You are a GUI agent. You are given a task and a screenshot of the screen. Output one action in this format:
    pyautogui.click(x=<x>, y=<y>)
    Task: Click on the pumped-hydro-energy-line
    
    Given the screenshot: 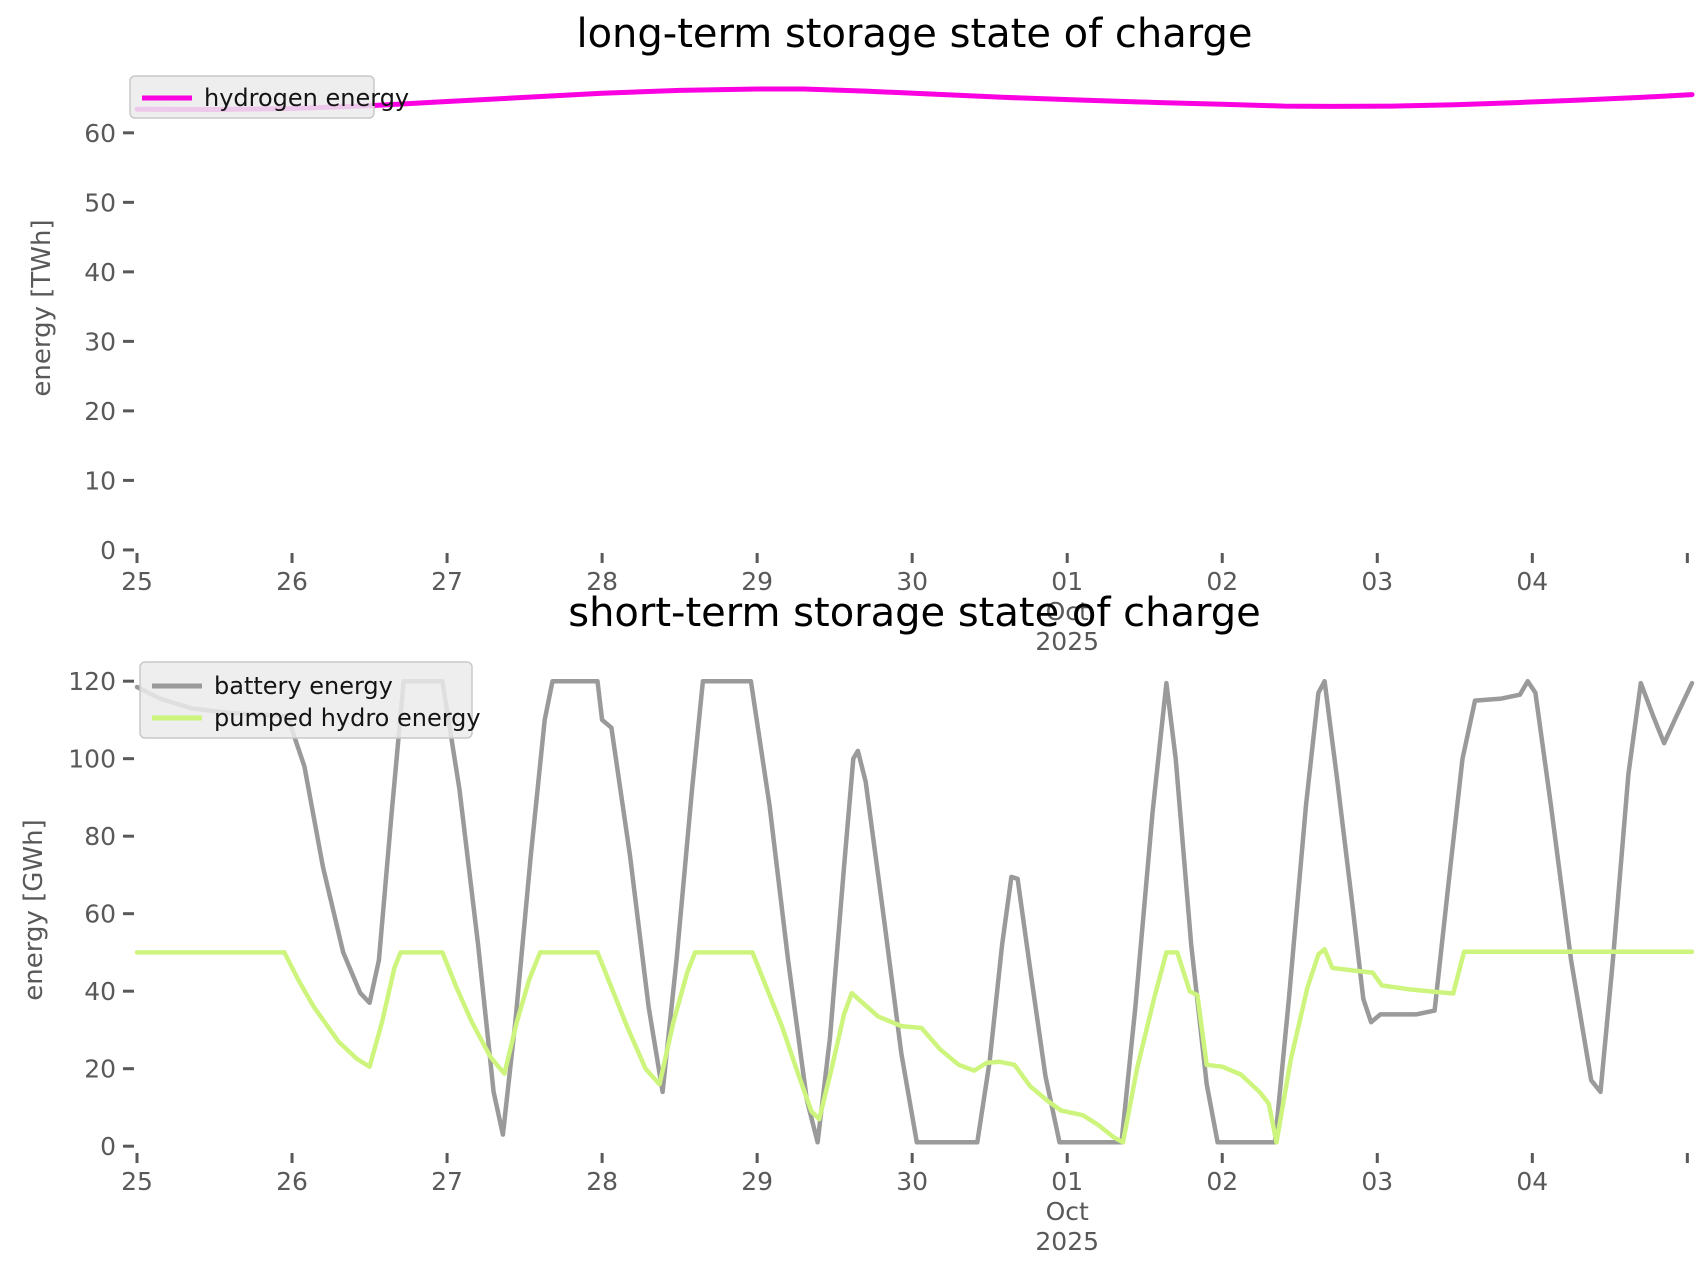 What is the action you would take?
    pyautogui.click(x=914, y=1046)
    